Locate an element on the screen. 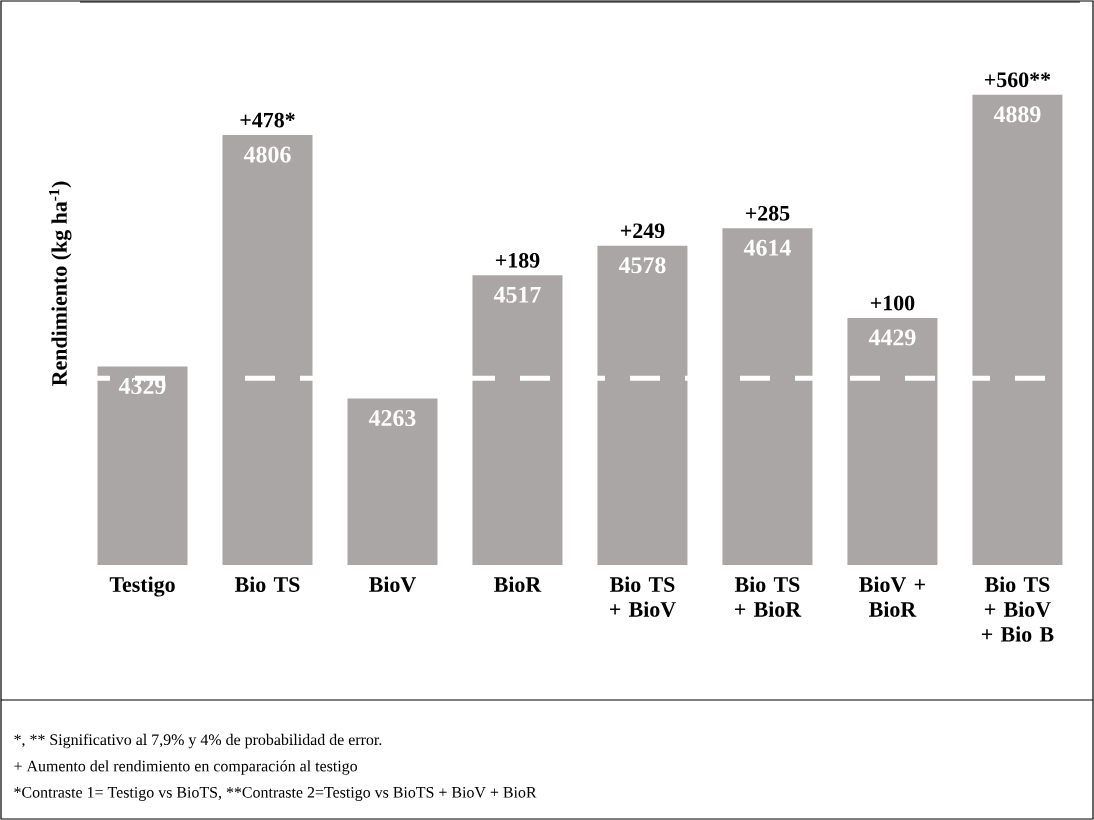  annotation: +560** is located at coordinates (1017, 80).